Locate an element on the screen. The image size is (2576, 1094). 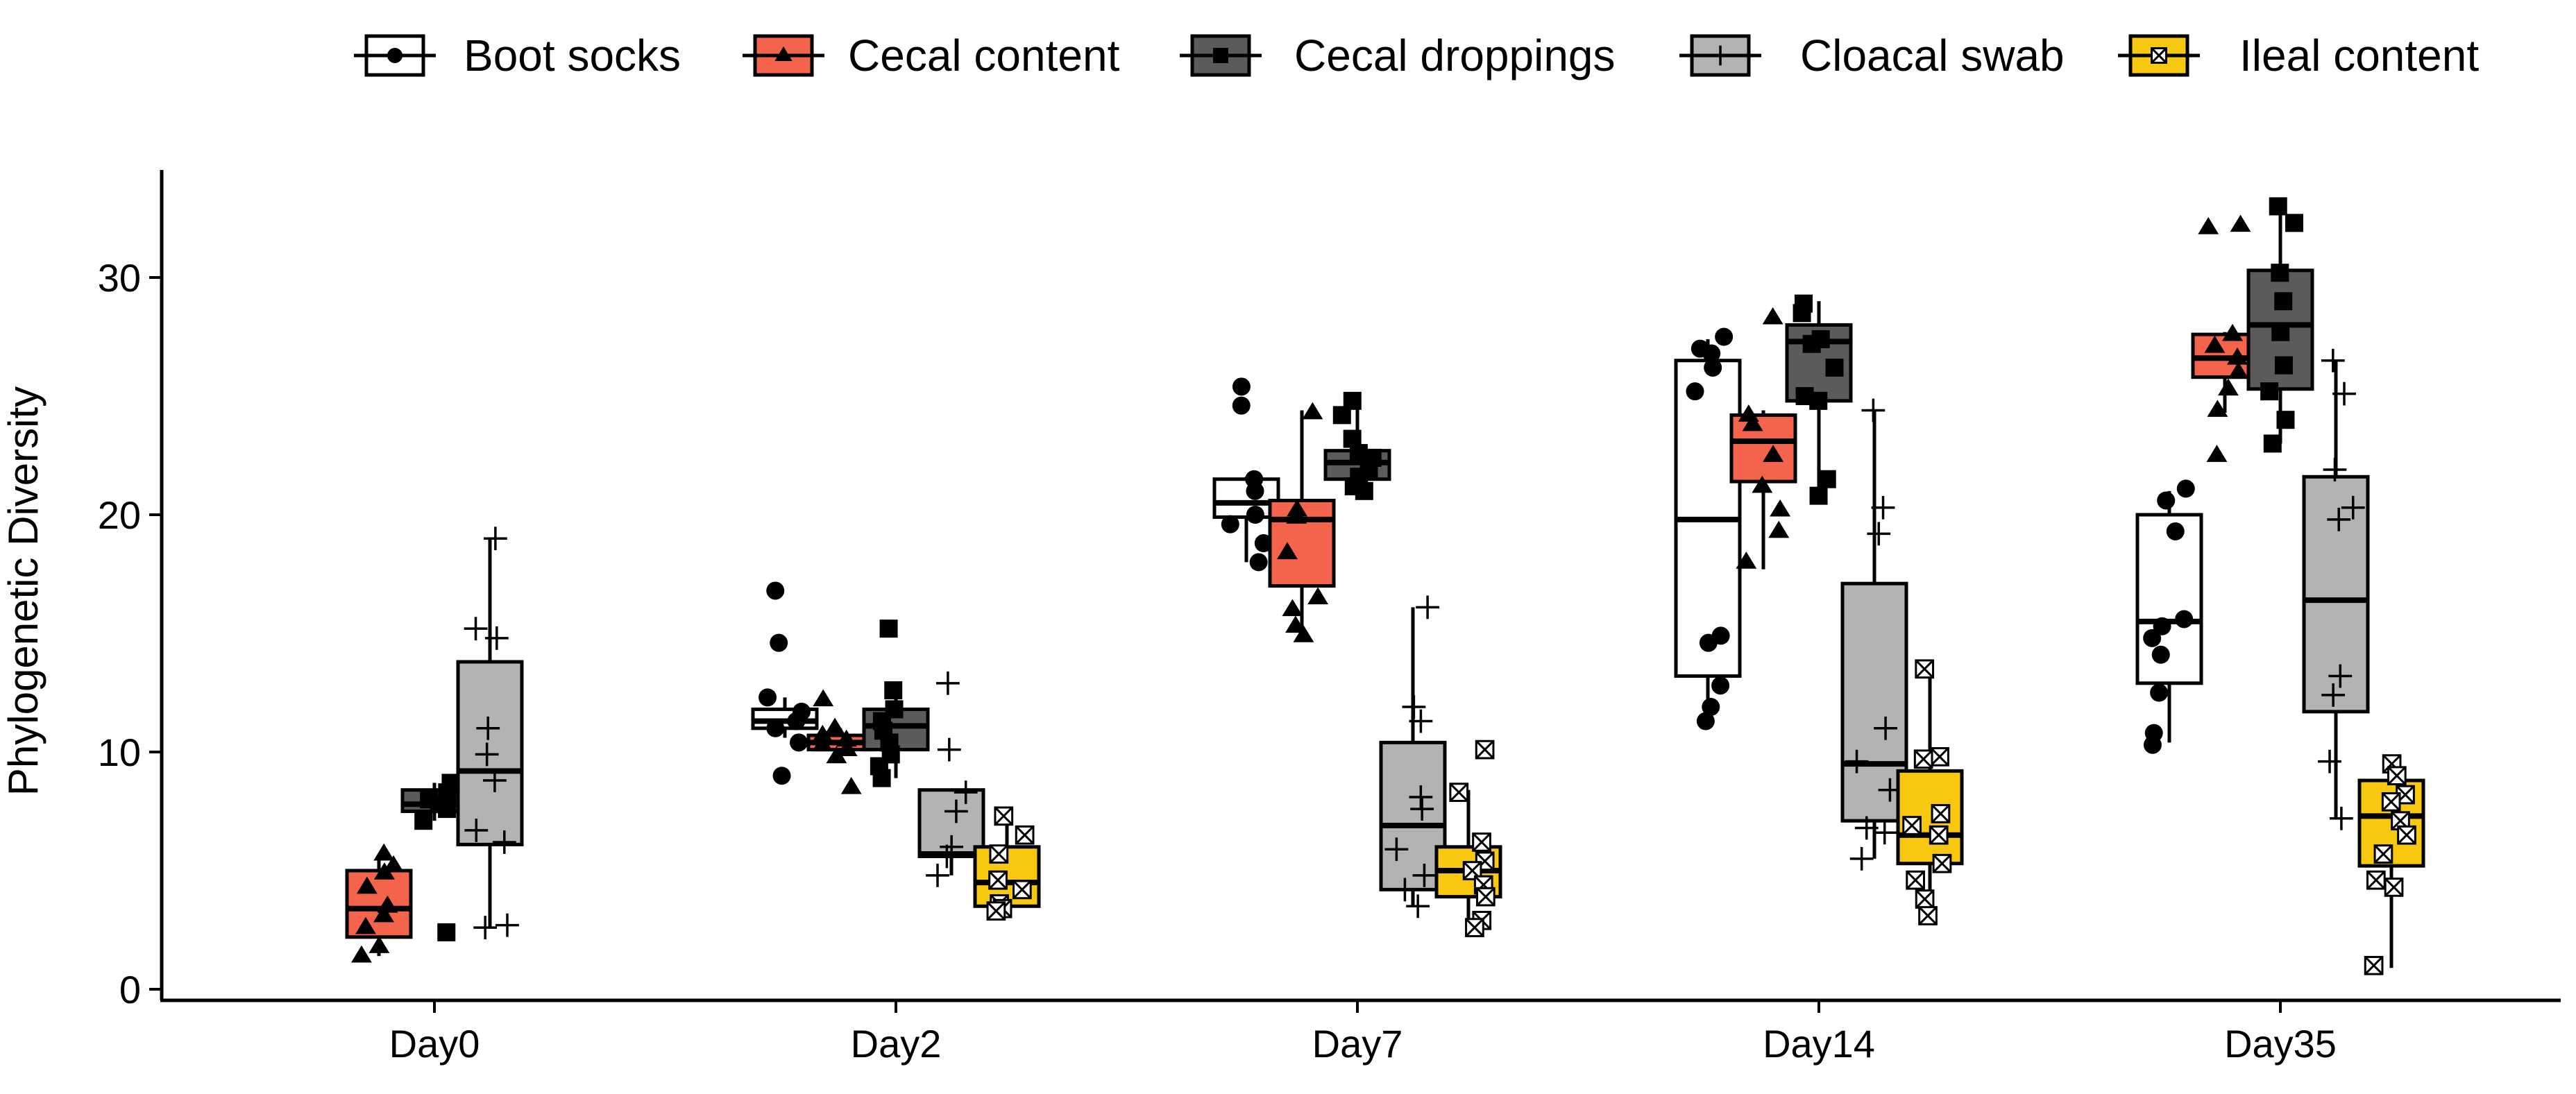
legend-label: Cloacal swab is located at coordinates (1933, 55).